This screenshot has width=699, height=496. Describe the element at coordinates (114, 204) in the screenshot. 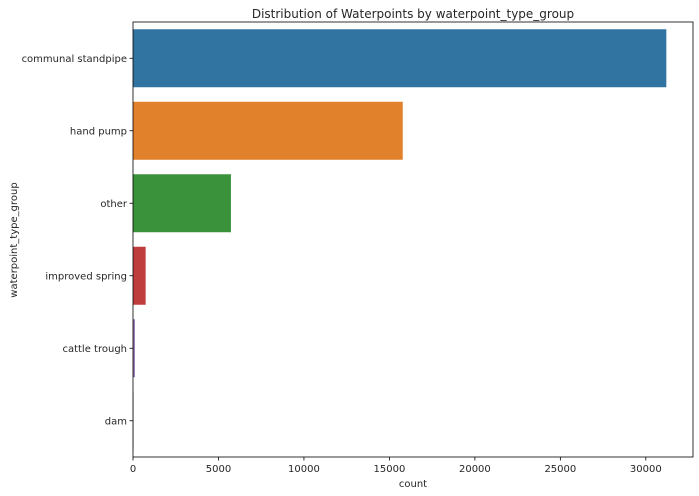

I see `y-tick-label: other` at that location.